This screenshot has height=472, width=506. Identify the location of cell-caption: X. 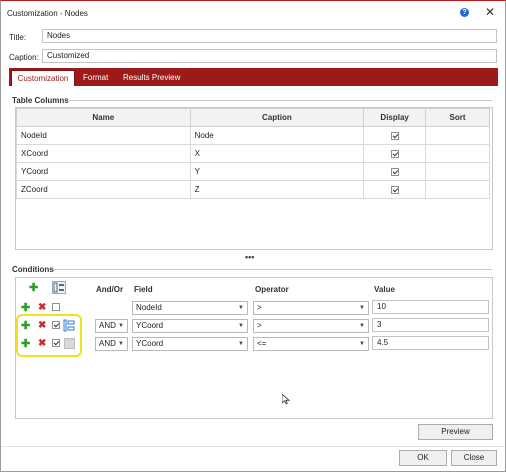
(277, 153).